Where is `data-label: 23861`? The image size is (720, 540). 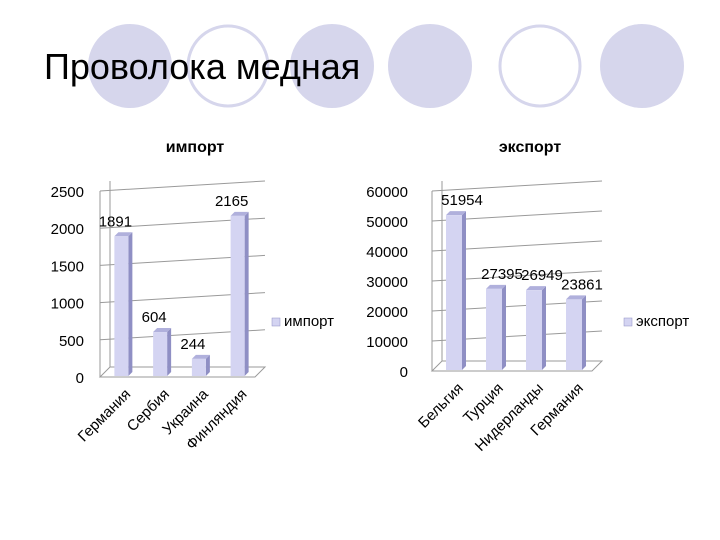 data-label: 23861 is located at coordinates (582, 284).